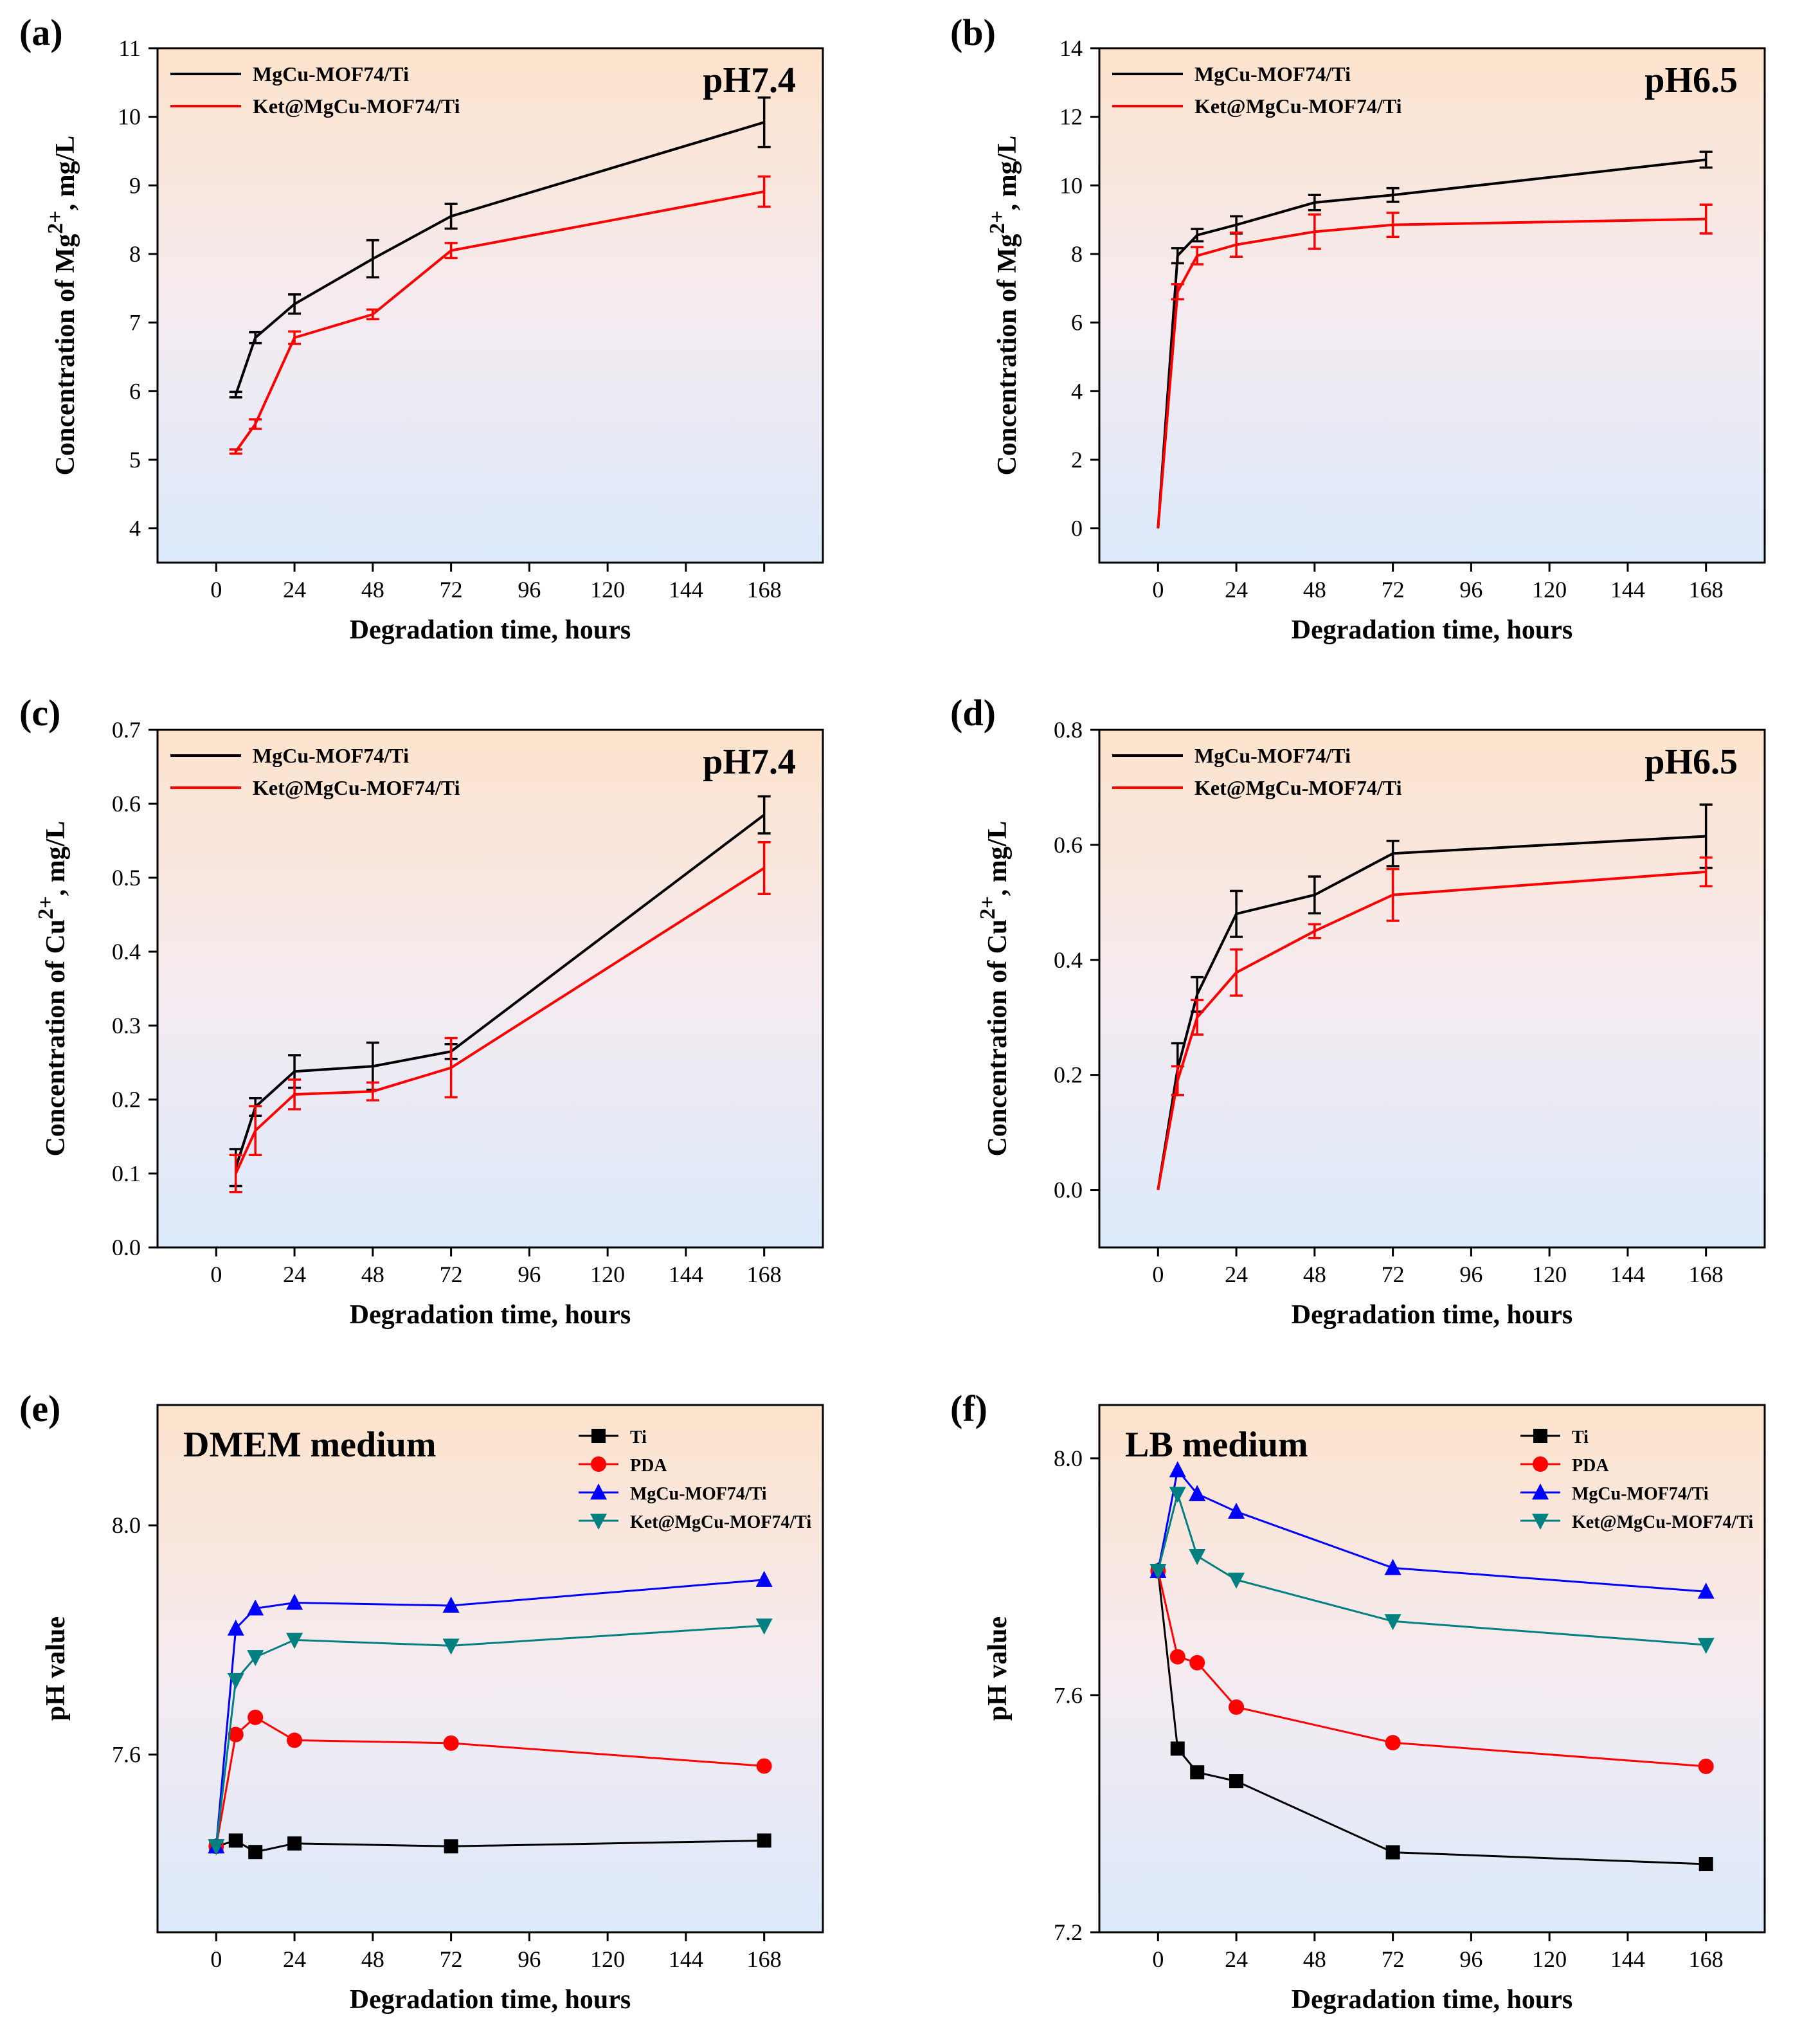 The width and height of the screenshot is (1820, 2030). I want to click on panel-c-x-tick-label: 168, so click(764, 1275).